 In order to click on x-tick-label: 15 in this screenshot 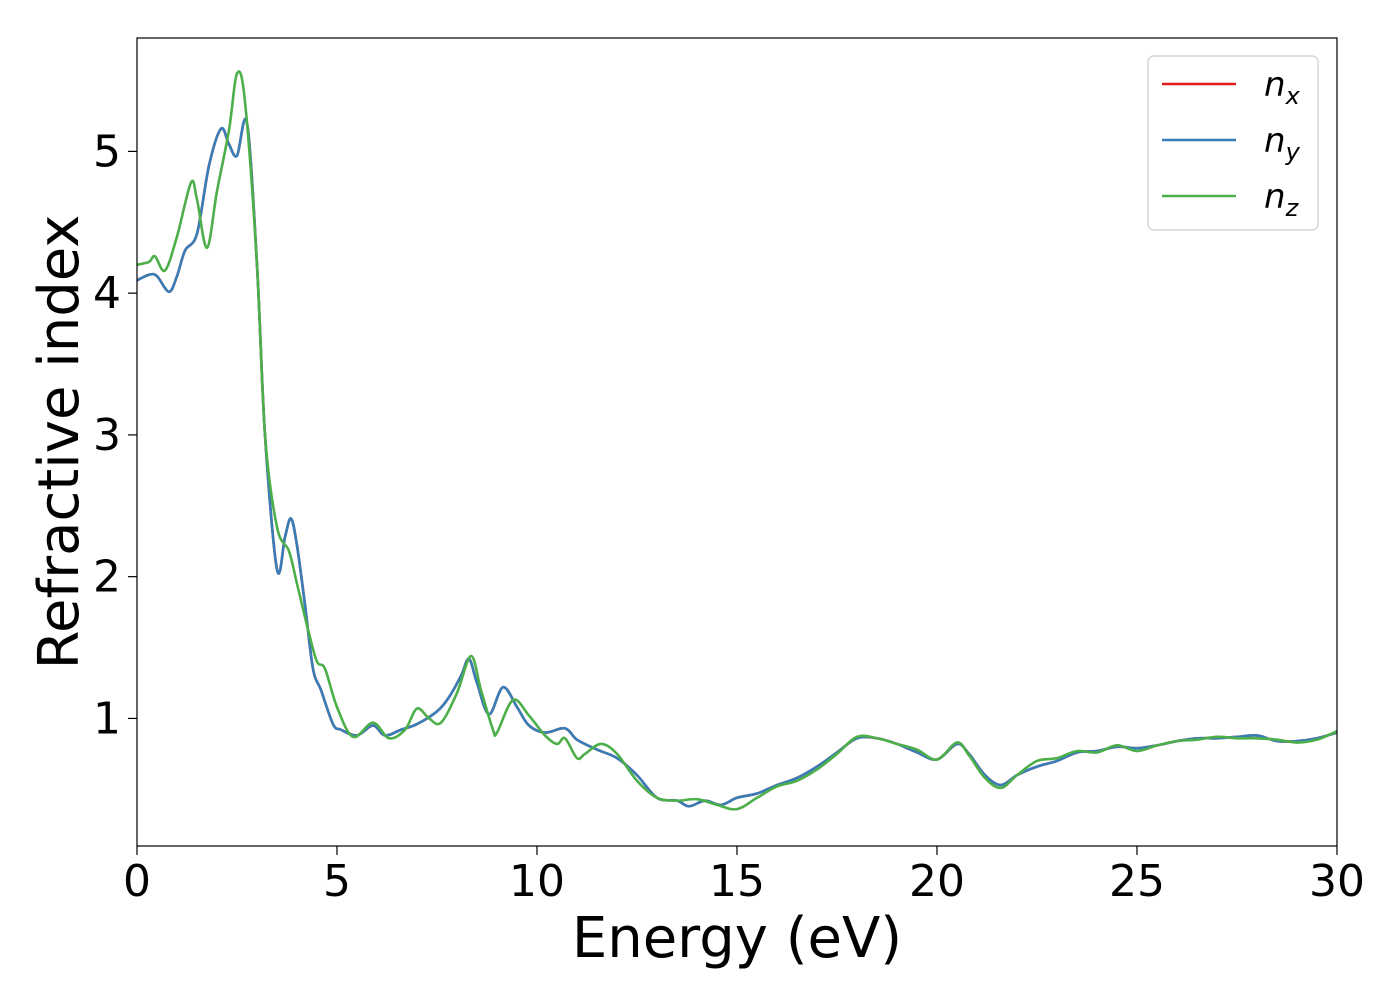, I will do `click(737, 881)`.